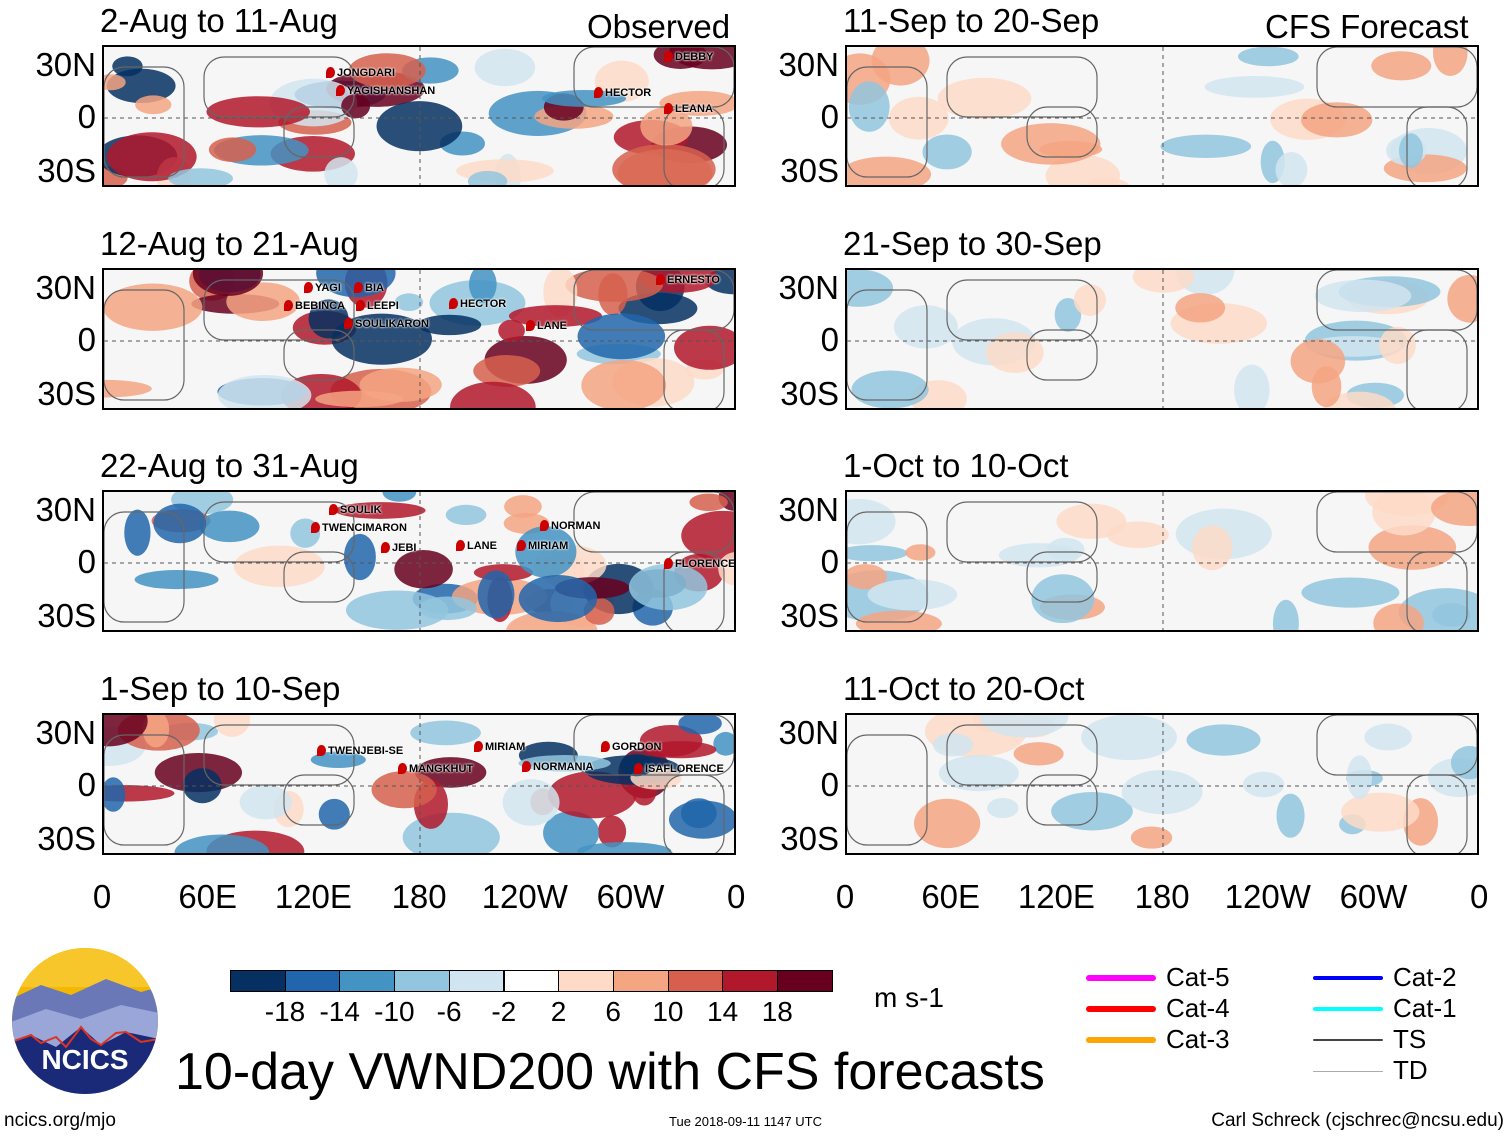 Image resolution: width=1510 pixels, height=1137 pixels. I want to click on colorbar-tick-label: 10, so click(668, 1011).